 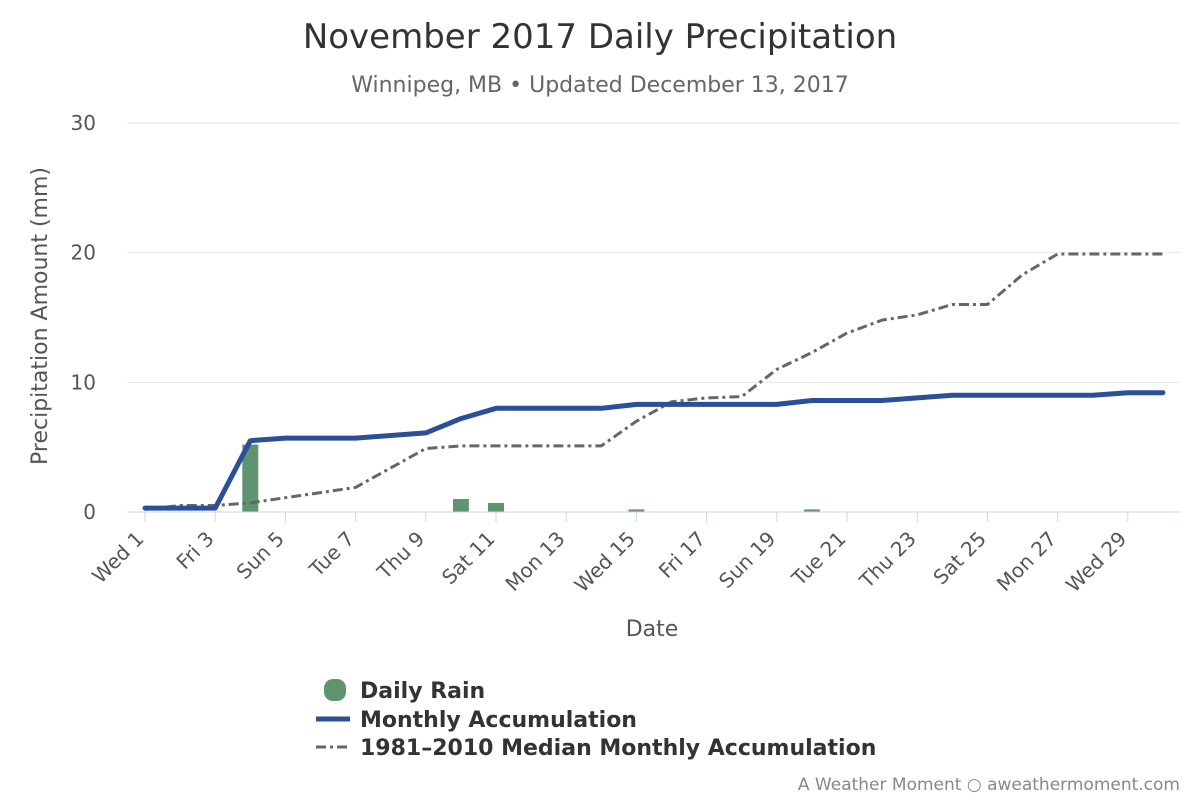 I want to click on chart-credits: A Weather Moment ○ aweathermoment.com, so click(x=989, y=785).